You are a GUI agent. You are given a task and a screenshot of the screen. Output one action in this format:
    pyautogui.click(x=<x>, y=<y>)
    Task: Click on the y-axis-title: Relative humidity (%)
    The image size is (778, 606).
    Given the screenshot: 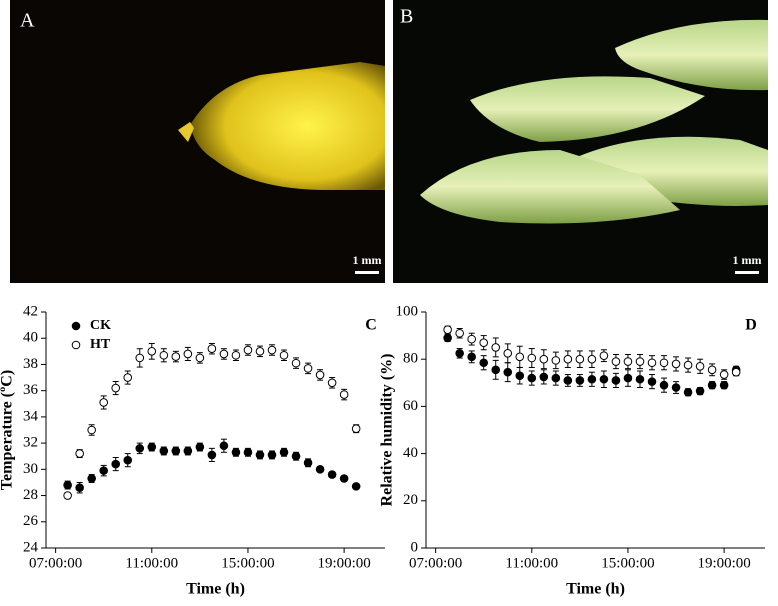 What is the action you would take?
    pyautogui.click(x=387, y=430)
    